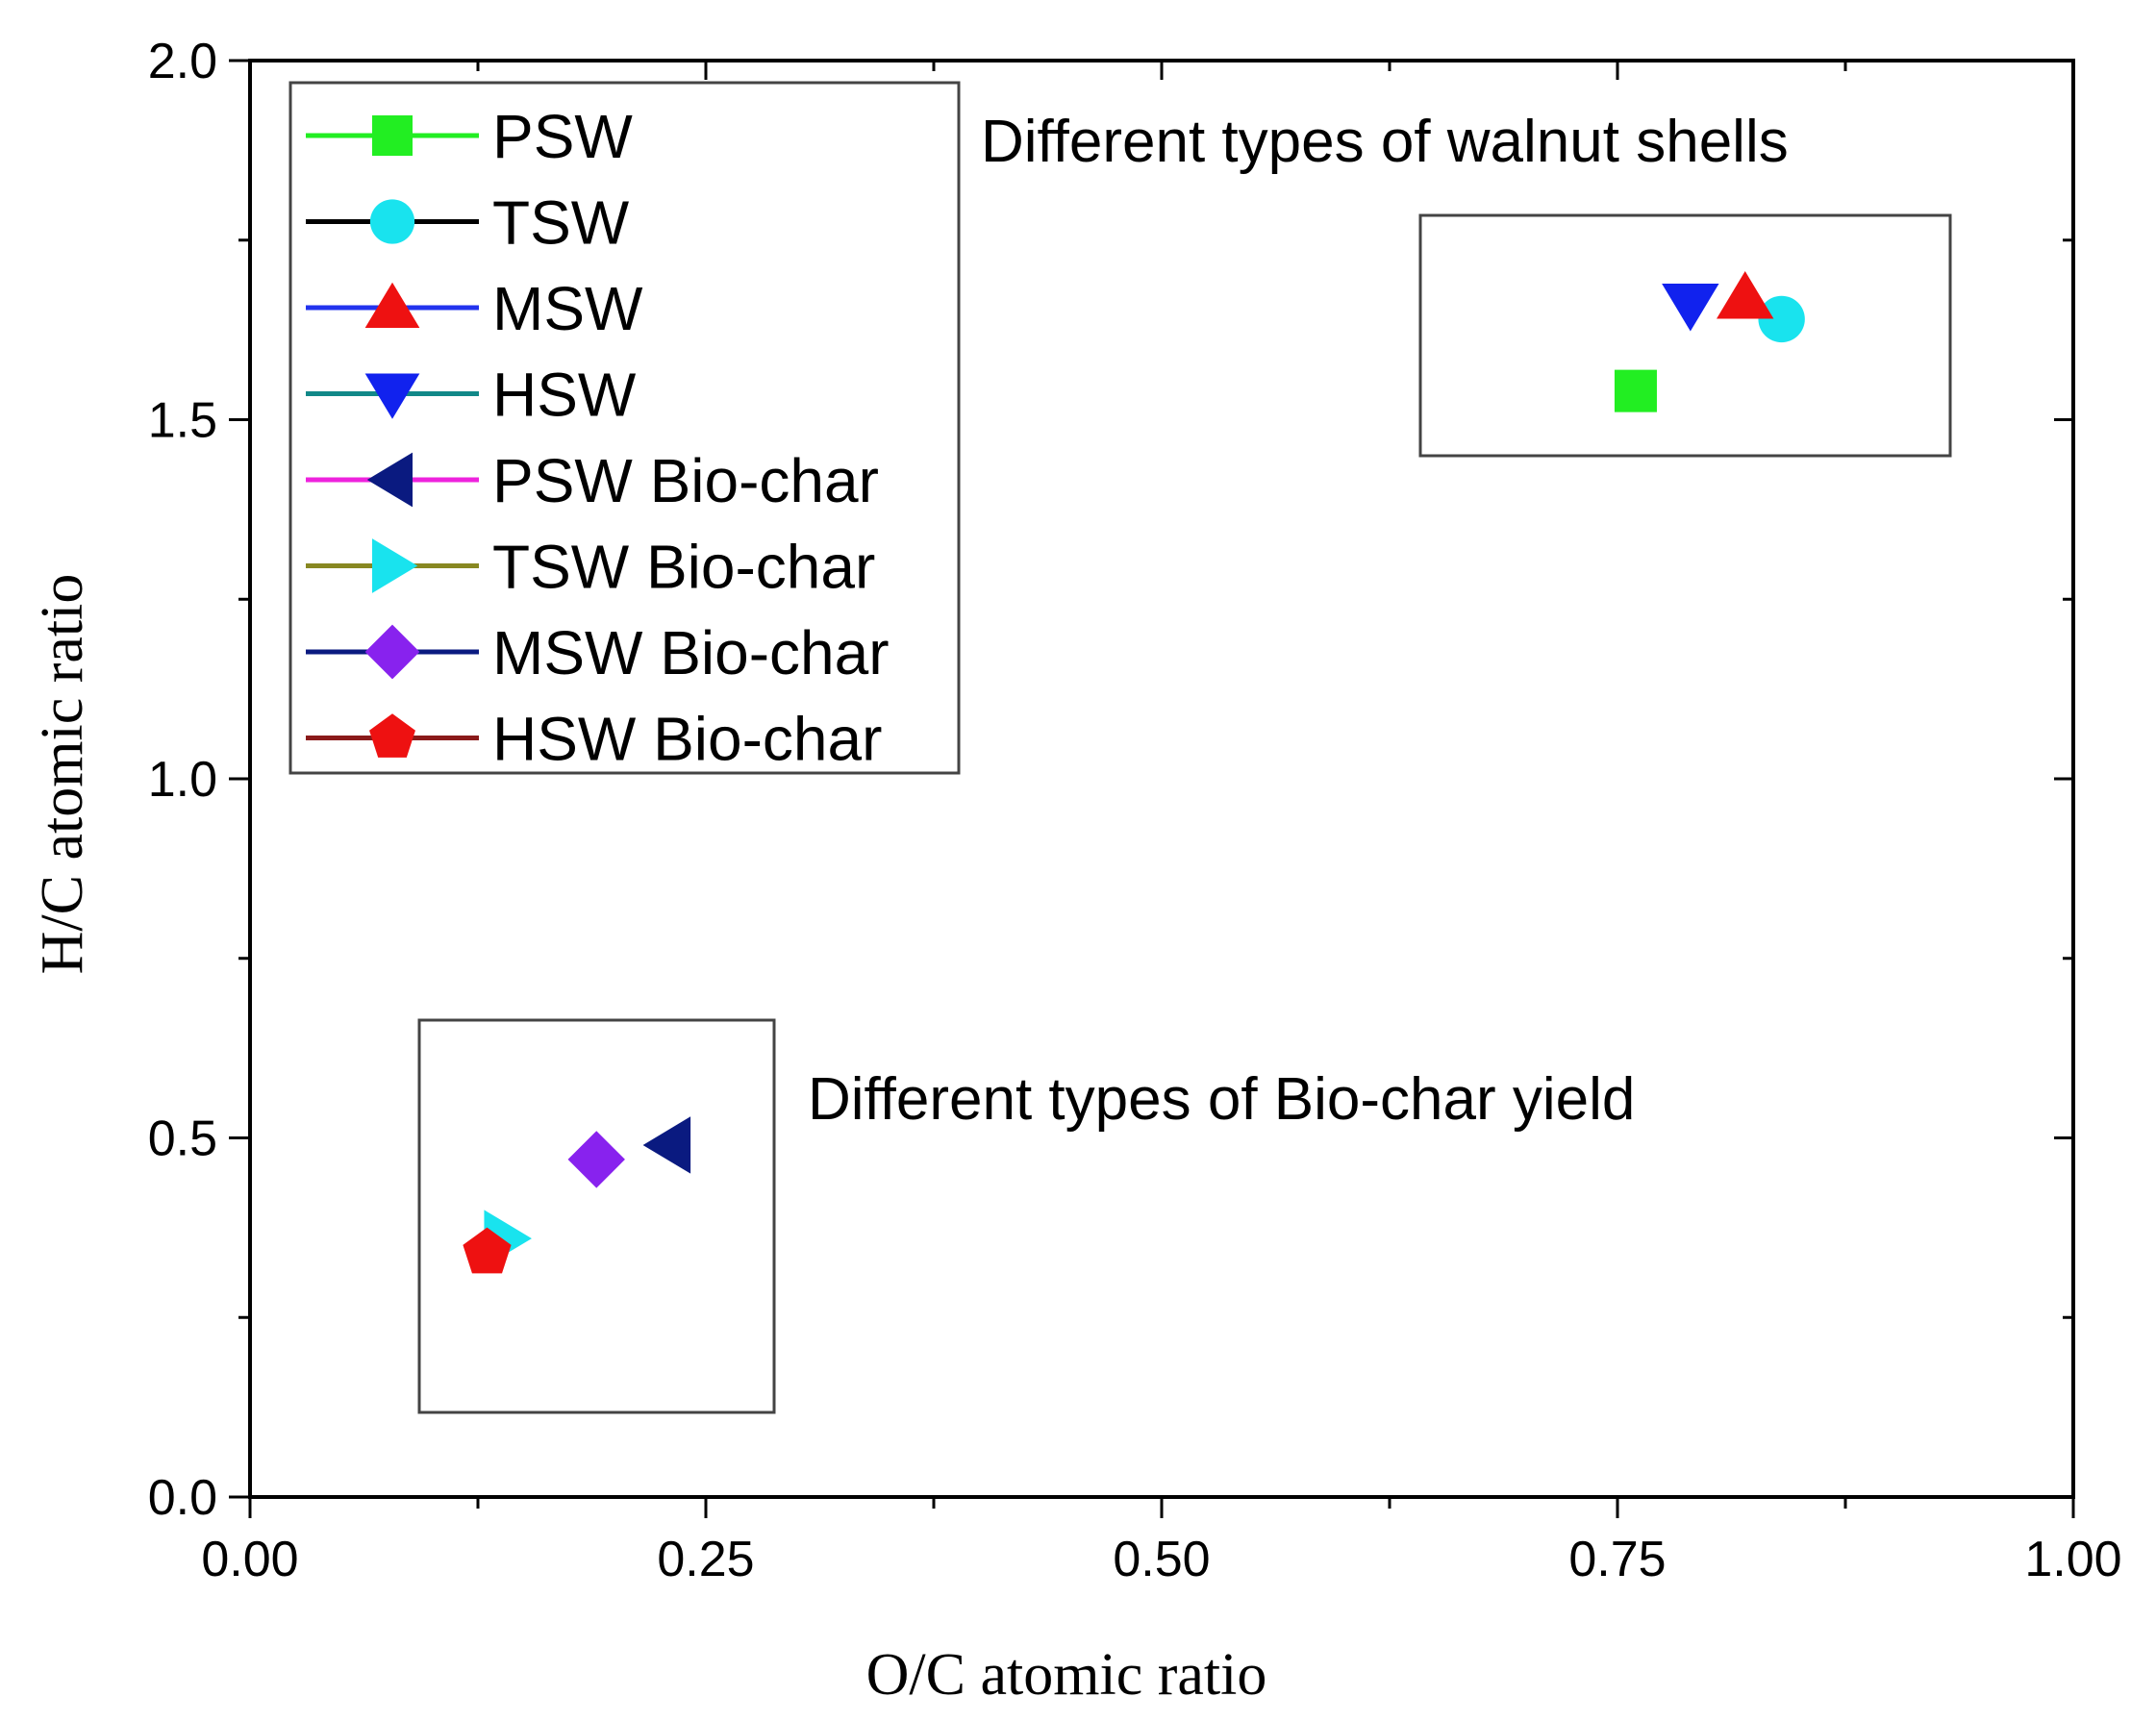 This screenshot has width=2156, height=1722. I want to click on y-axis-title: H/C atomic ratio, so click(62, 774).